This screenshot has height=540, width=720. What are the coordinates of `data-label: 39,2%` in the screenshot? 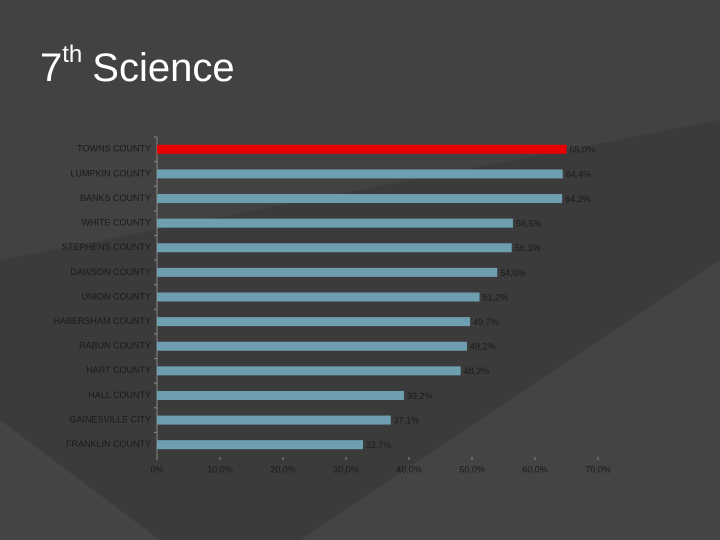 It's located at (420, 396).